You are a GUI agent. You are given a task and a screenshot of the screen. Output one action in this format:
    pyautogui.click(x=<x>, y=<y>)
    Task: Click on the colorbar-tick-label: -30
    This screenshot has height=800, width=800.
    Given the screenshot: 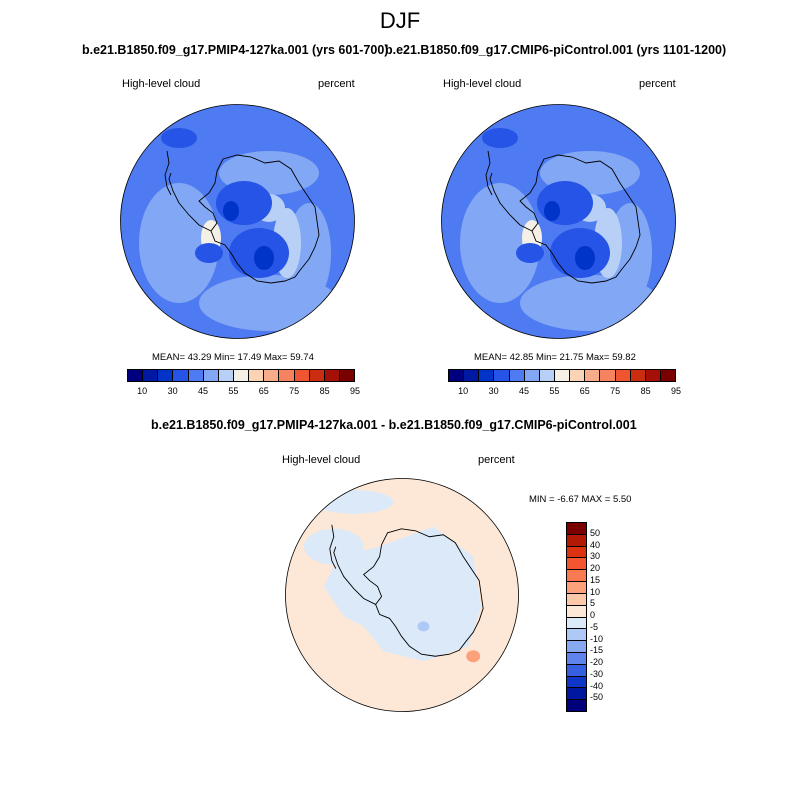 What is the action you would take?
    pyautogui.click(x=597, y=673)
    